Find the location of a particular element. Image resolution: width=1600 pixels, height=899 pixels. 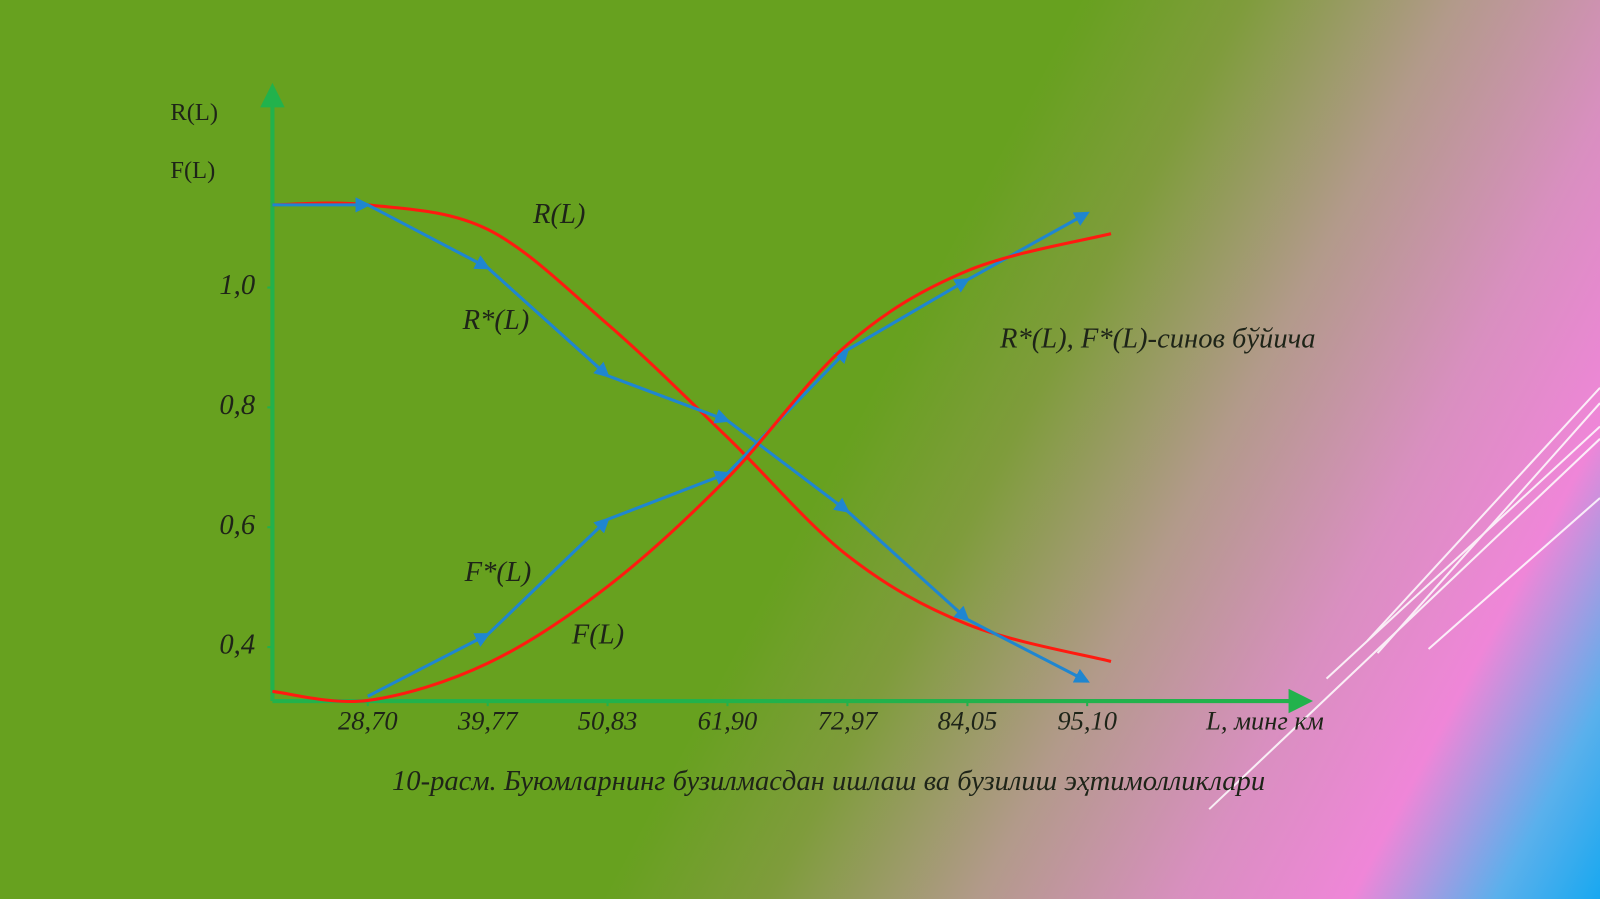

series-label: F*(L) is located at coordinates (498, 572).